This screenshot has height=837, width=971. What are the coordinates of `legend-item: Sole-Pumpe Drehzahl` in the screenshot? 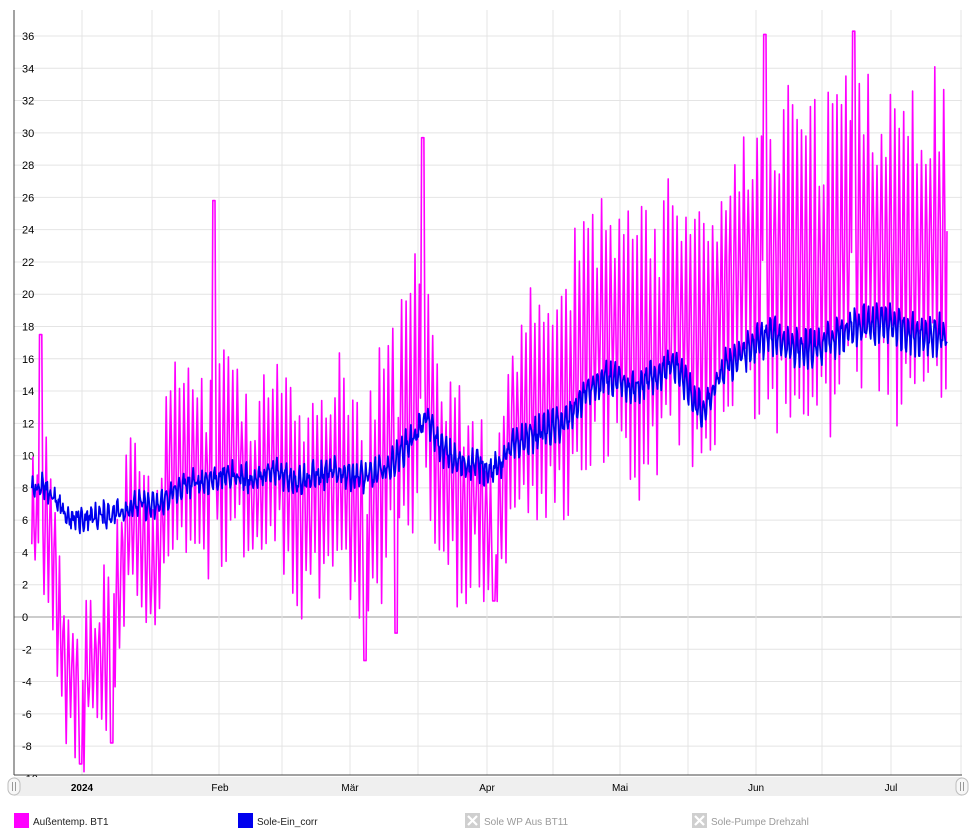 It's located at (750, 820).